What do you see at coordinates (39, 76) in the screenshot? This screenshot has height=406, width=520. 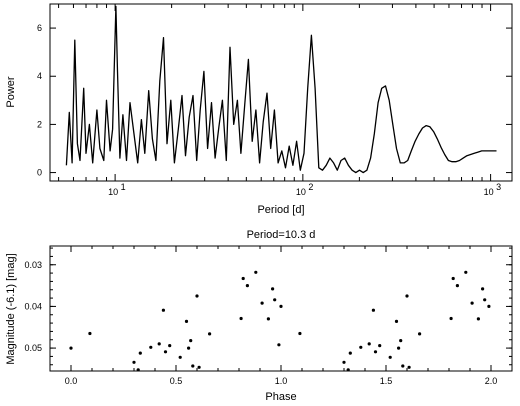 I see `periodogram-y-tick-label: 4` at bounding box center [39, 76].